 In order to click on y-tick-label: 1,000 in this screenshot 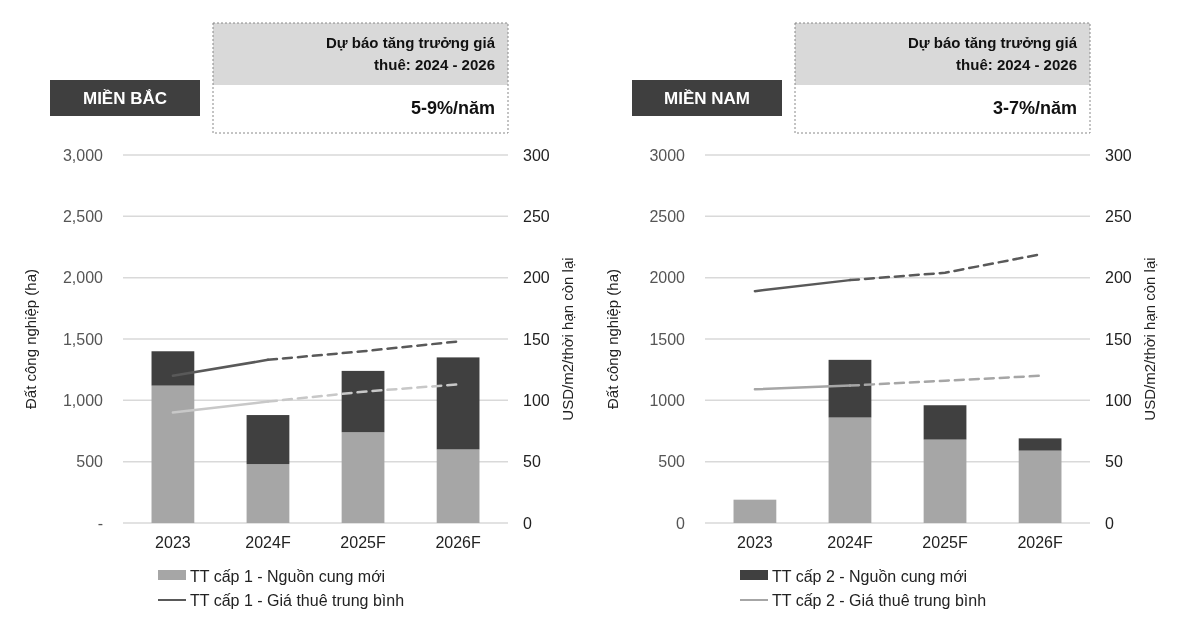, I will do `click(83, 400)`.